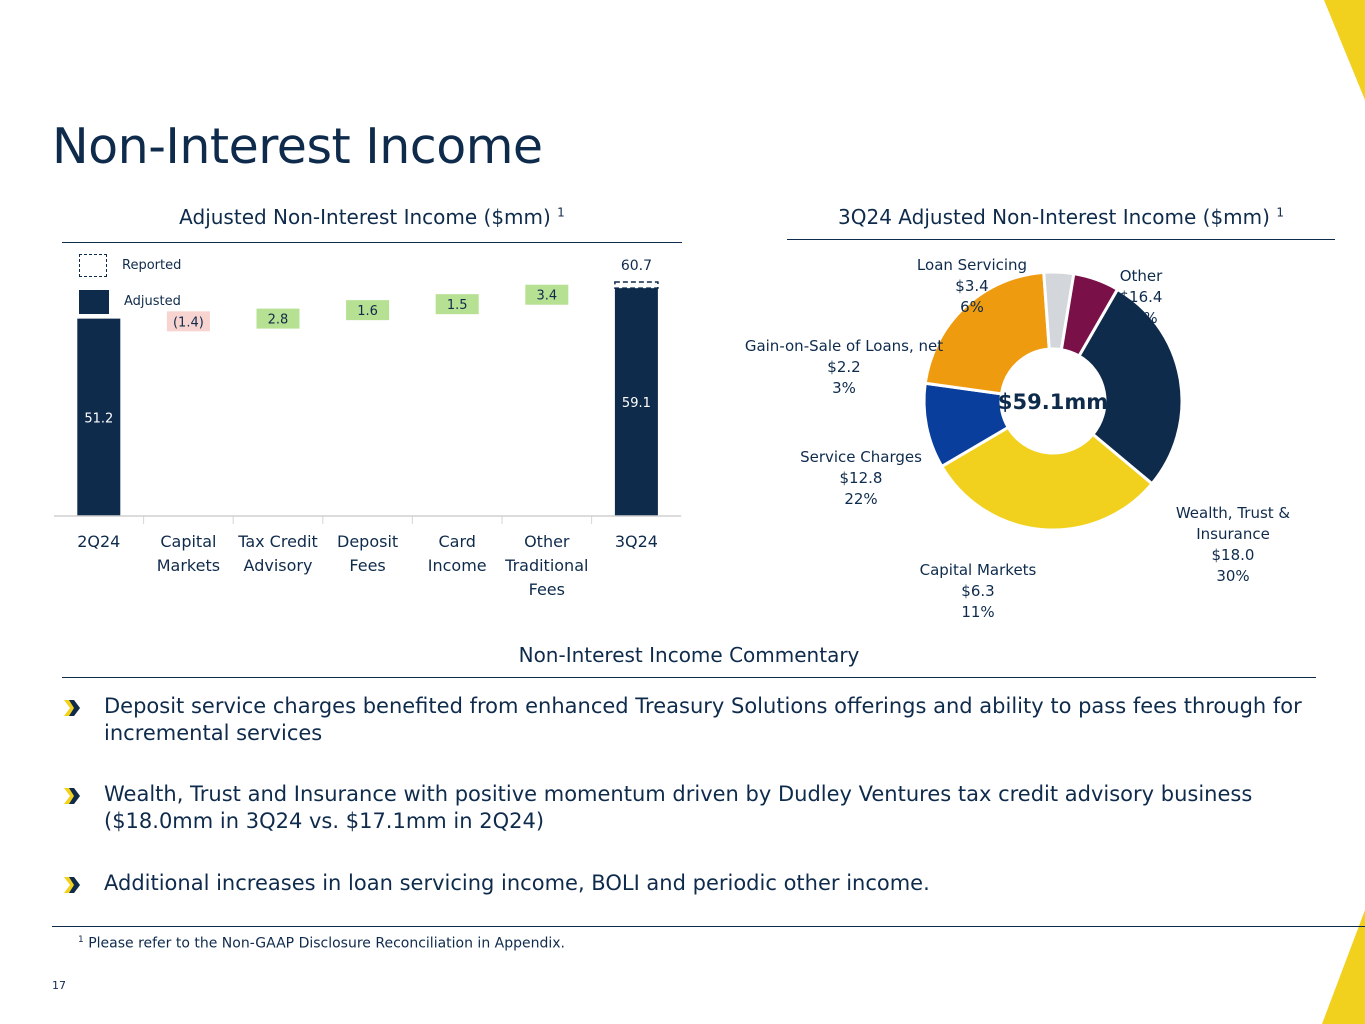  What do you see at coordinates (843, 367) in the screenshot?
I see `donut-label-gain-on-sale-of-loans-net: $2.2` at bounding box center [843, 367].